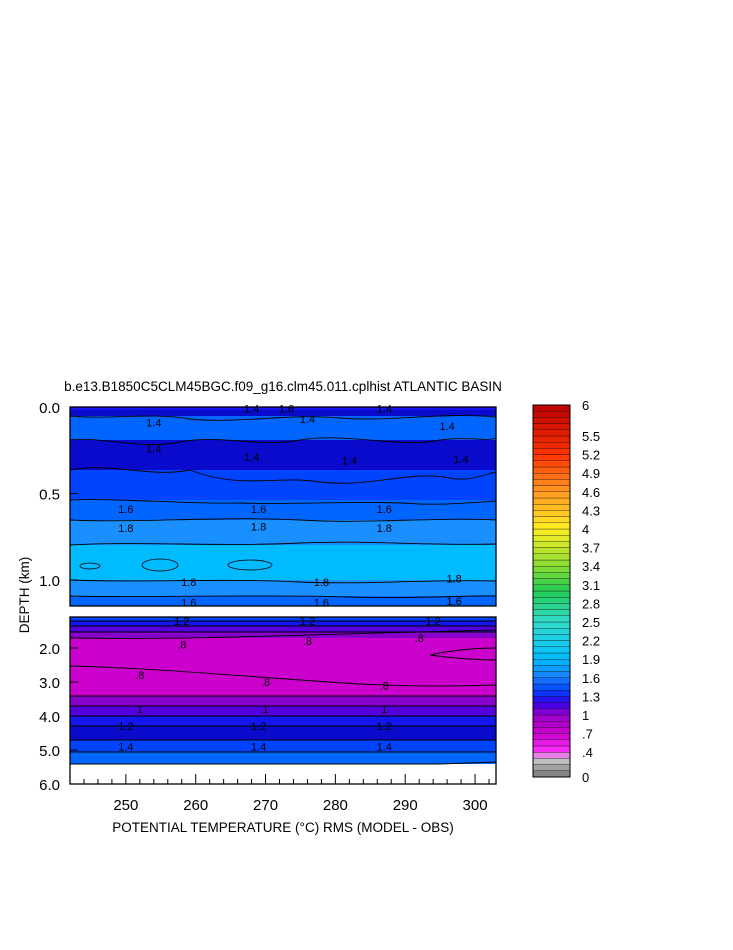 This screenshot has height=950, width=733. I want to click on y-axis-label: DEPTH (km), so click(24, 595).